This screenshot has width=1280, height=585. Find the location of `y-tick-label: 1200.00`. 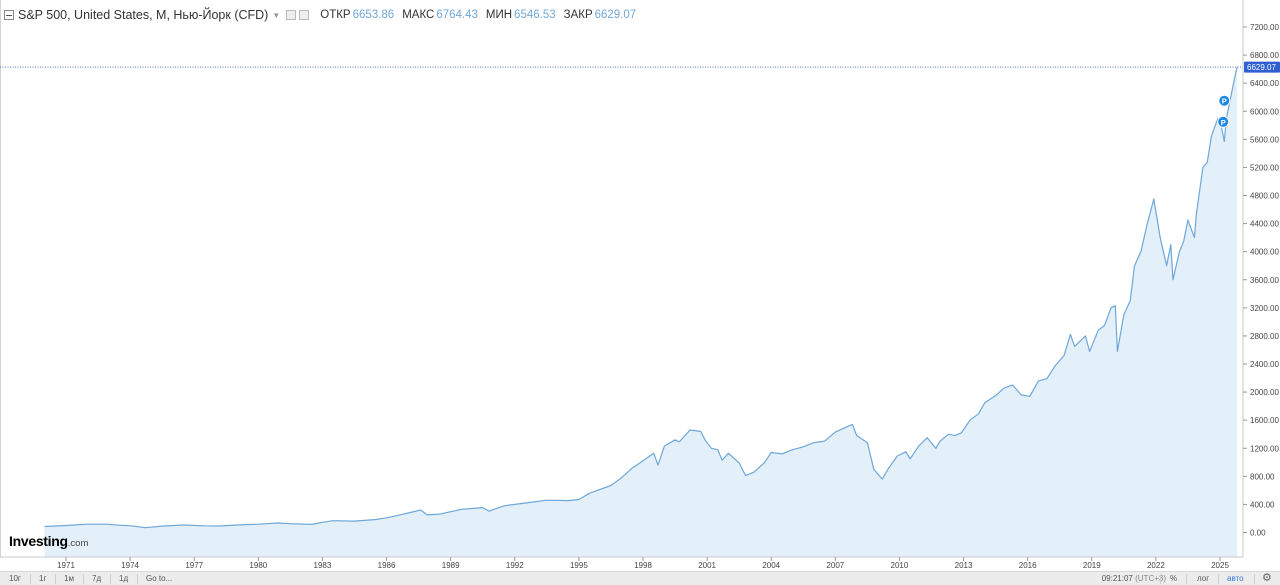

y-tick-label: 1200.00 is located at coordinates (1264, 448).